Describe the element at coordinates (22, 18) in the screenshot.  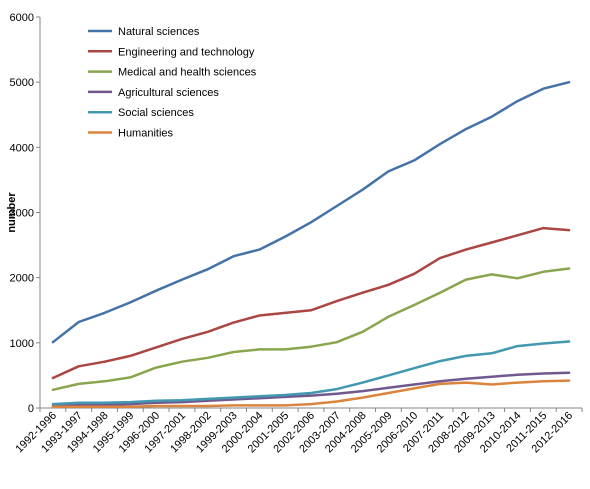
I see `y-tick-label: 6000` at that location.